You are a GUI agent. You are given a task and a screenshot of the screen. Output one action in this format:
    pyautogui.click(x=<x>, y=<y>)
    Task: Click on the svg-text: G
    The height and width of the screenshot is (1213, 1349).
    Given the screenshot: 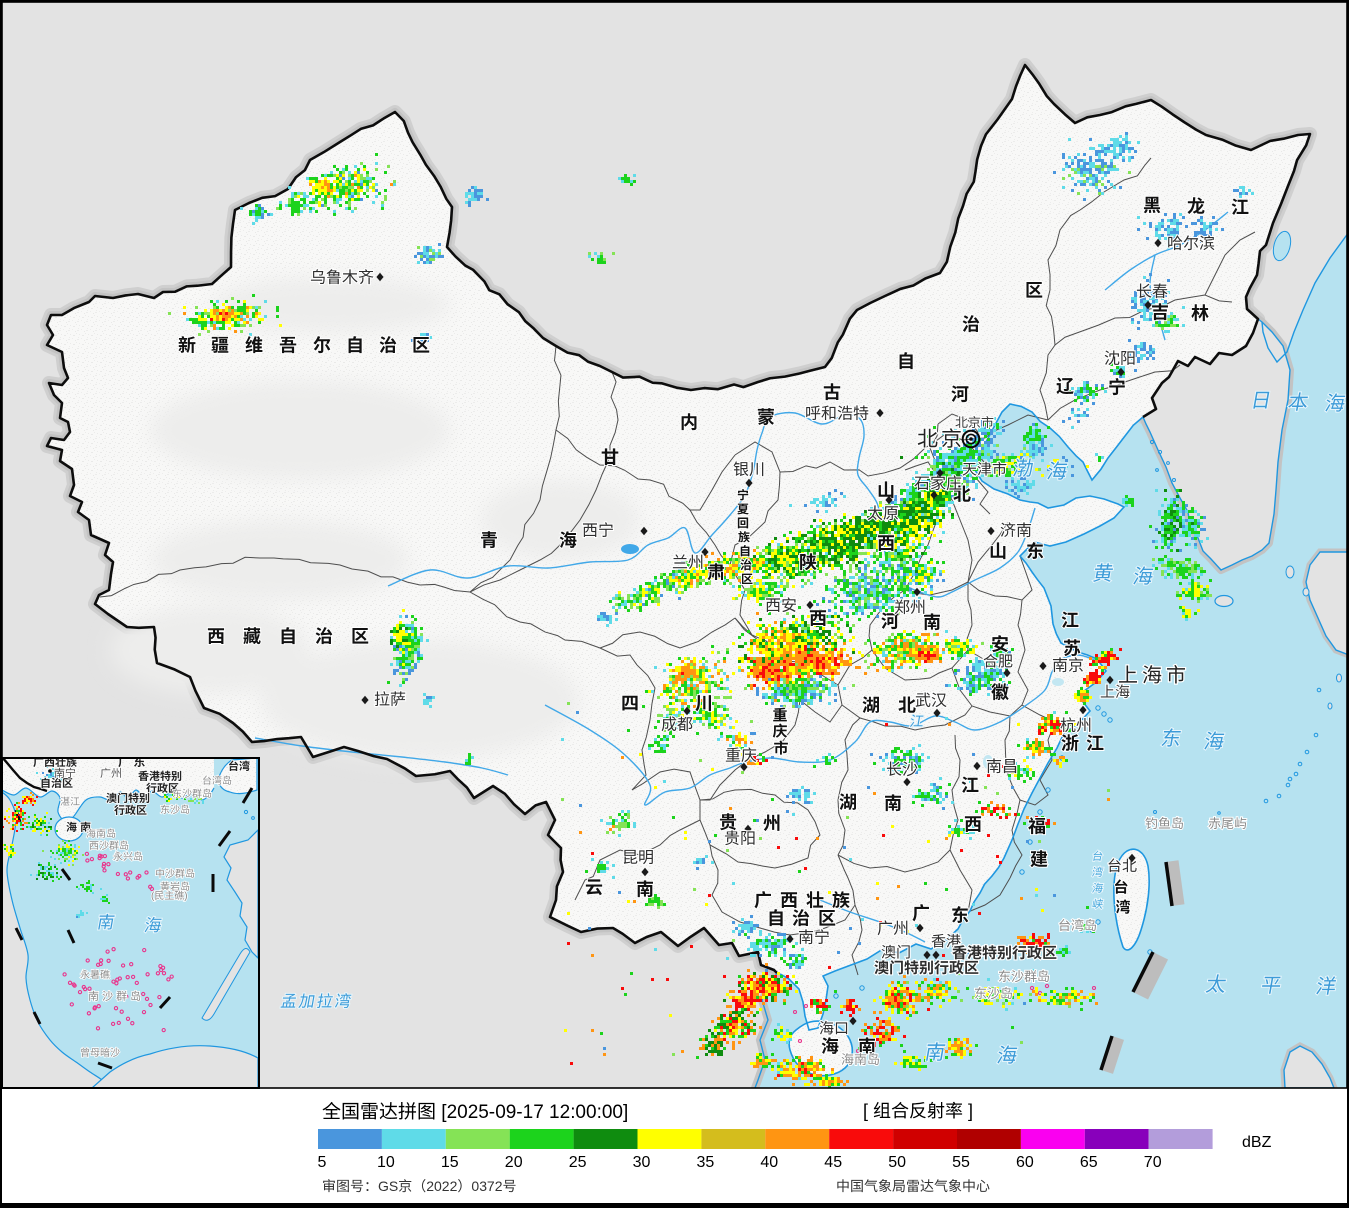 What is the action you would take?
    pyautogui.click(x=383, y=1186)
    